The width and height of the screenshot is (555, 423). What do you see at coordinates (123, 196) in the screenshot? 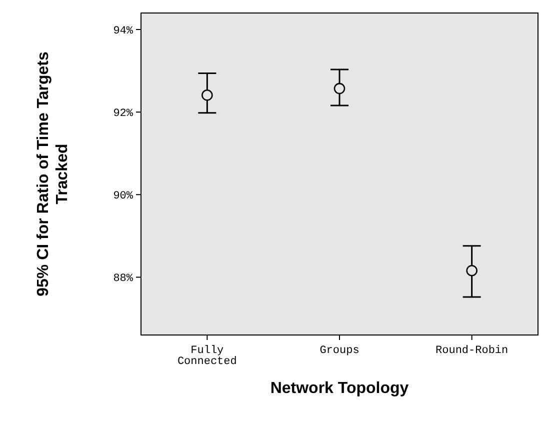
I see `y-tick-label: 90%` at bounding box center [123, 196].